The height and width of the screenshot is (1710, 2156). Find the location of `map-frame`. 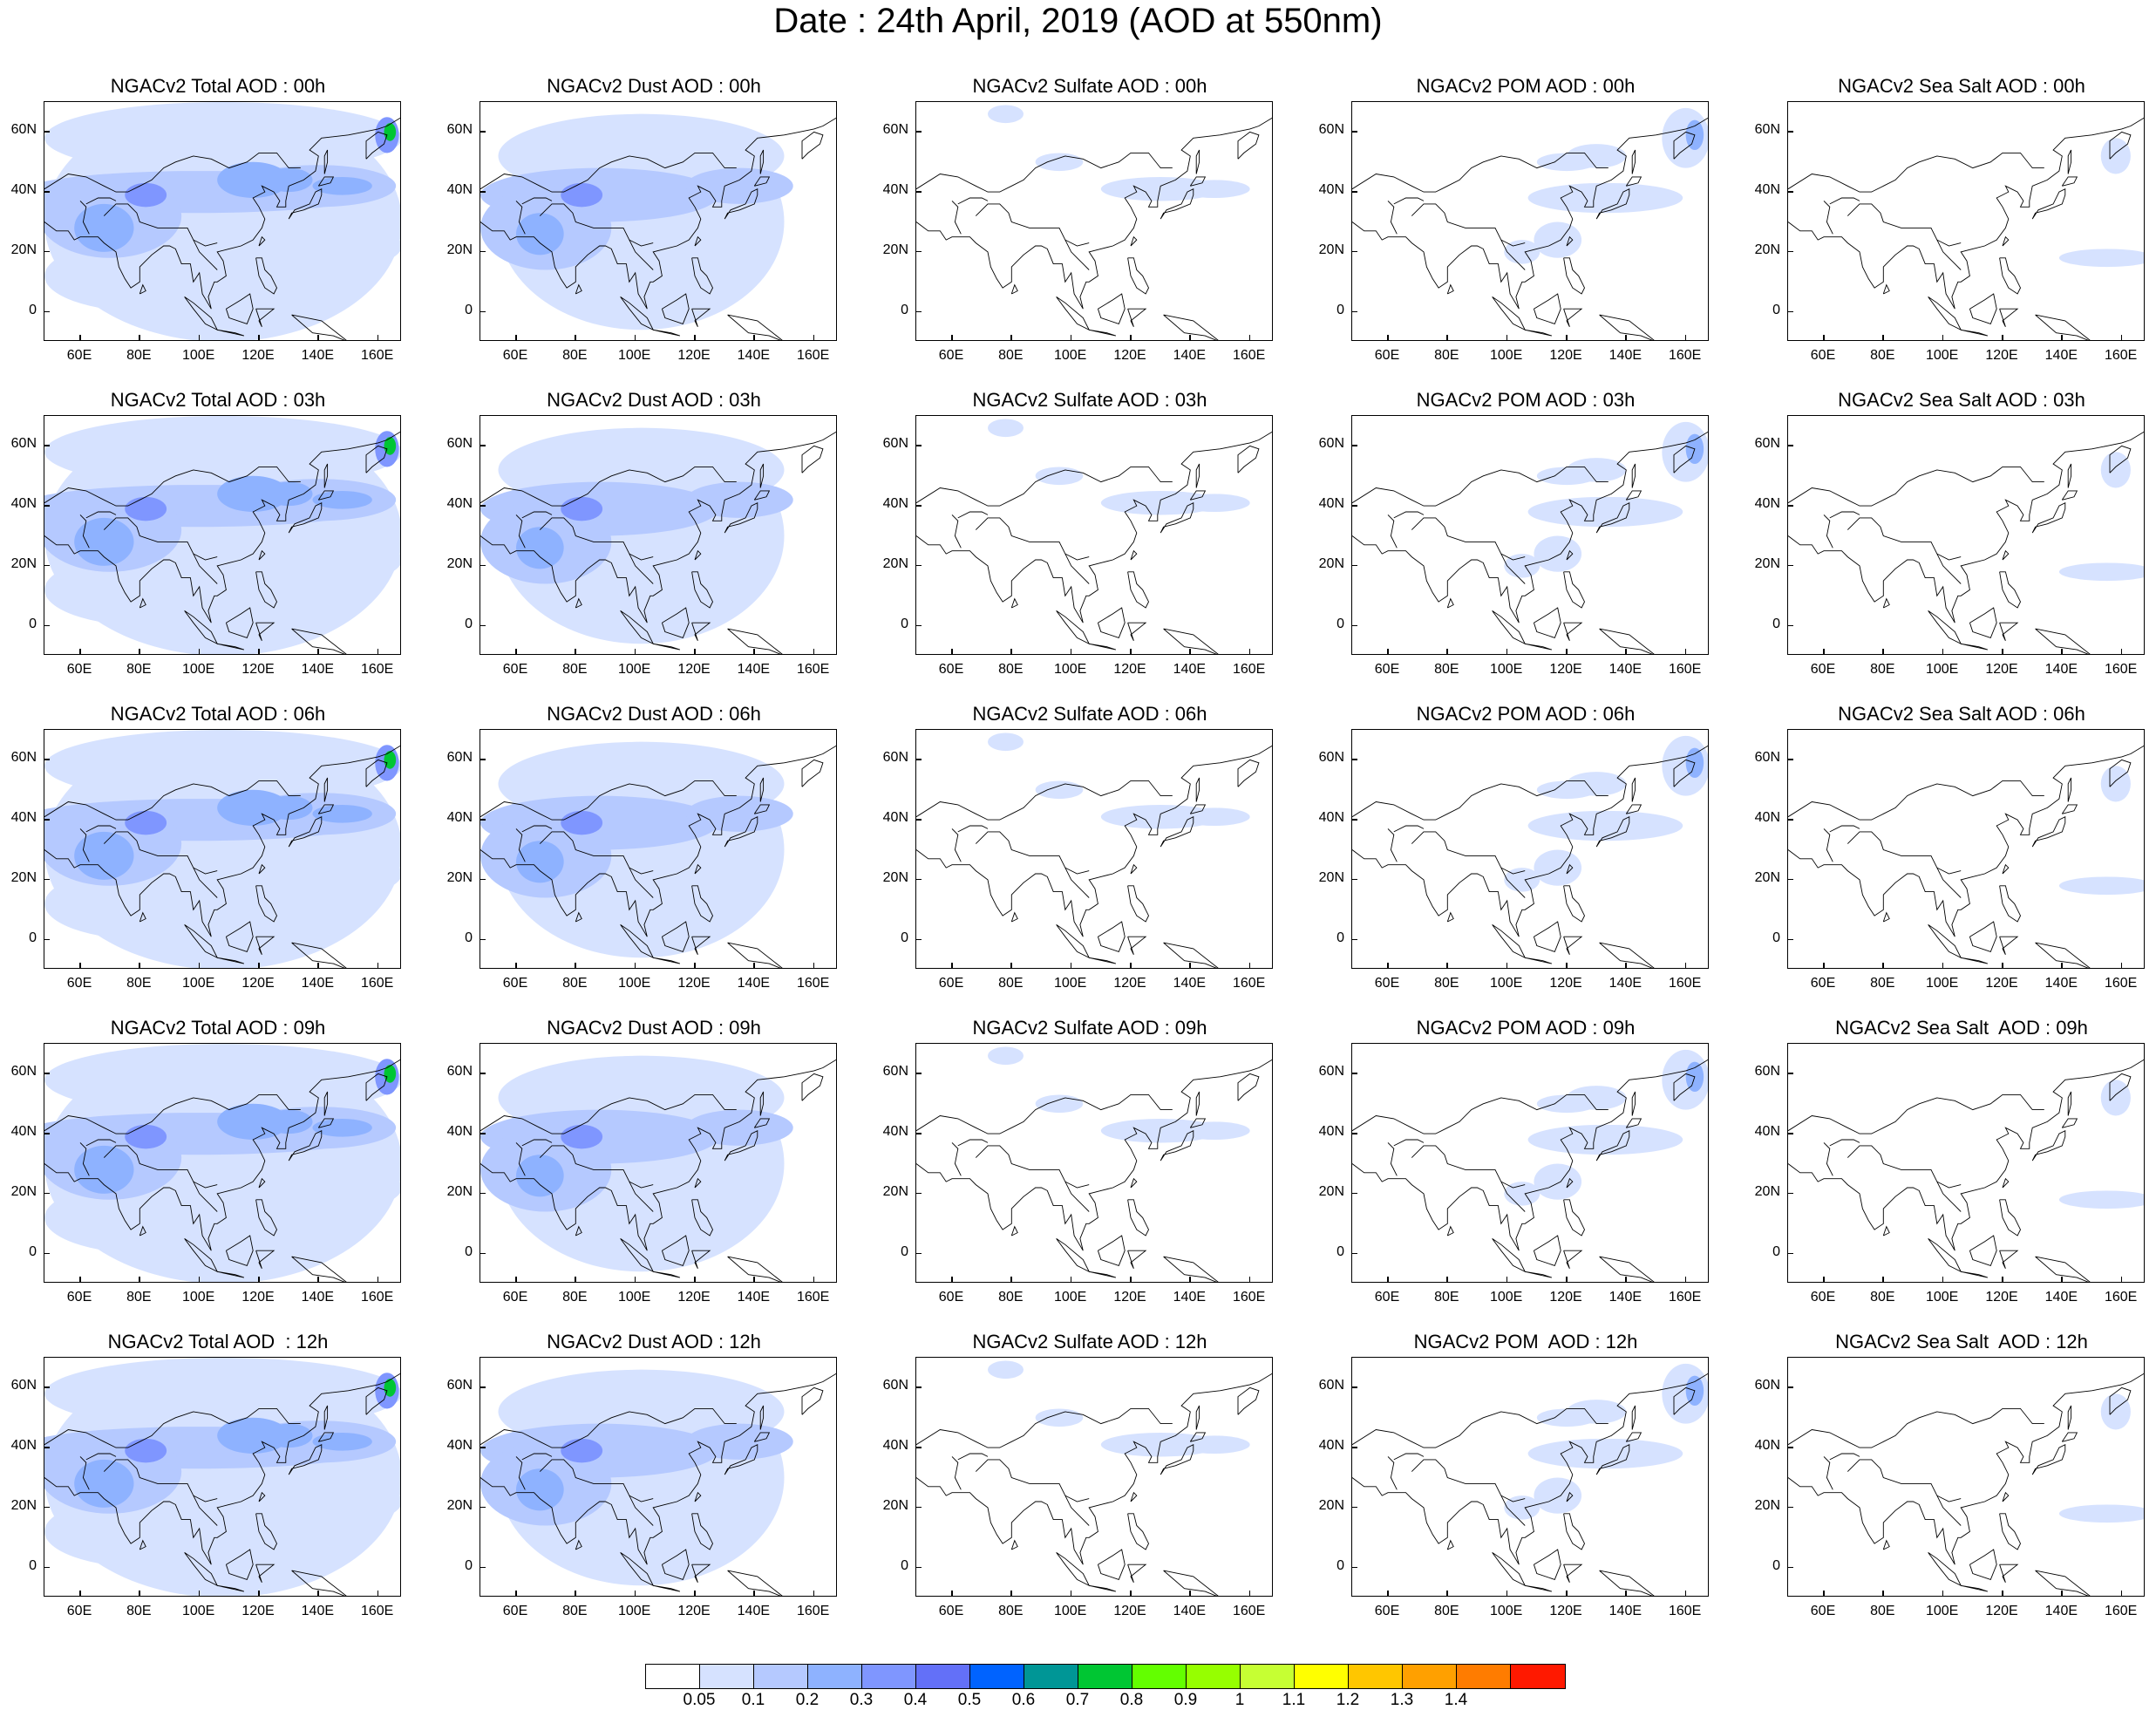

map-frame is located at coordinates (1966, 535).